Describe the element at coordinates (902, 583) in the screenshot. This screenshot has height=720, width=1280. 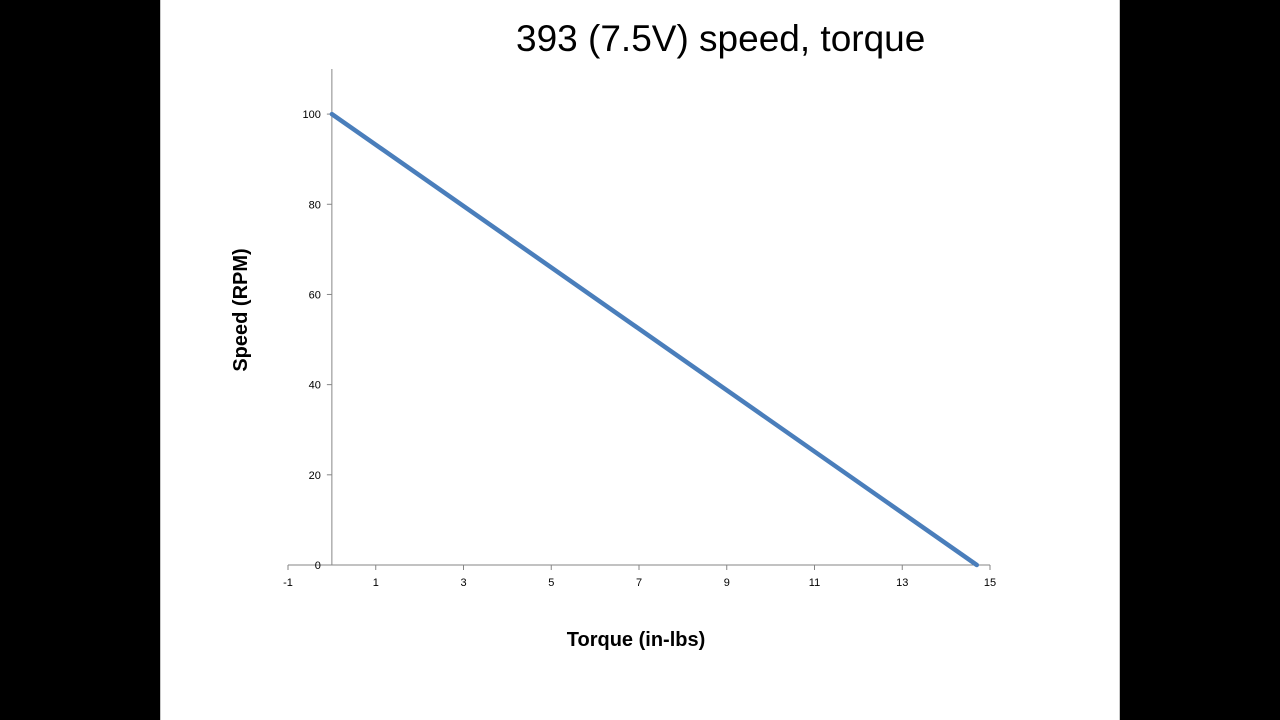
I see `x-tick-label: 13` at that location.